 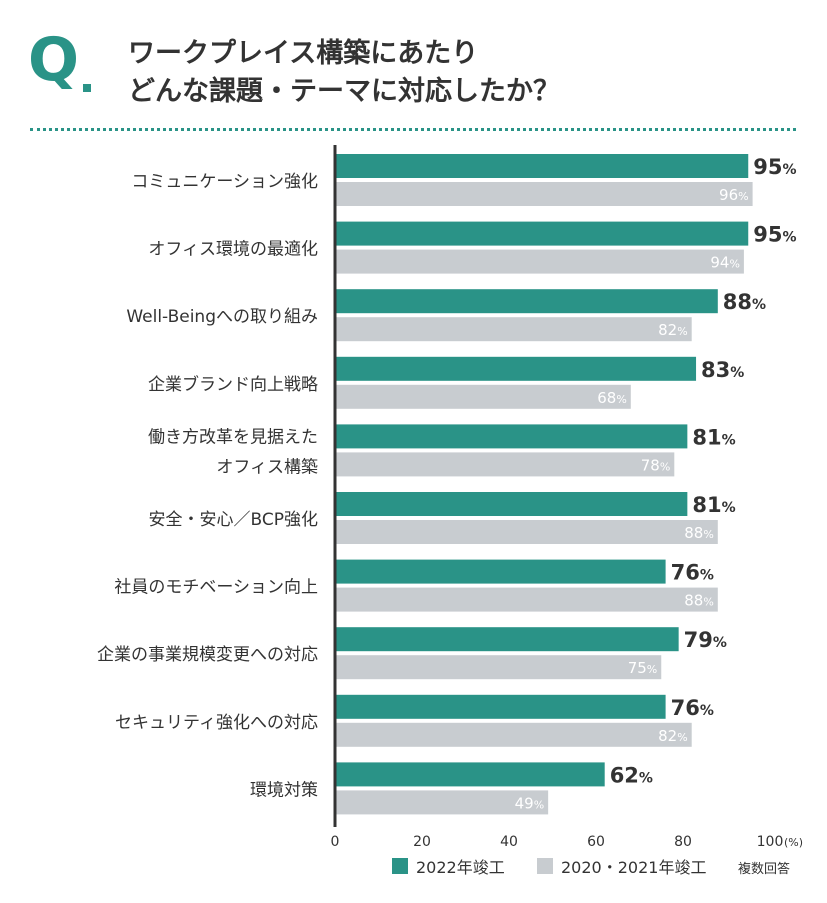 What do you see at coordinates (234, 520) in the screenshot?
I see `category-label: 安全・安心／BCP強化` at bounding box center [234, 520].